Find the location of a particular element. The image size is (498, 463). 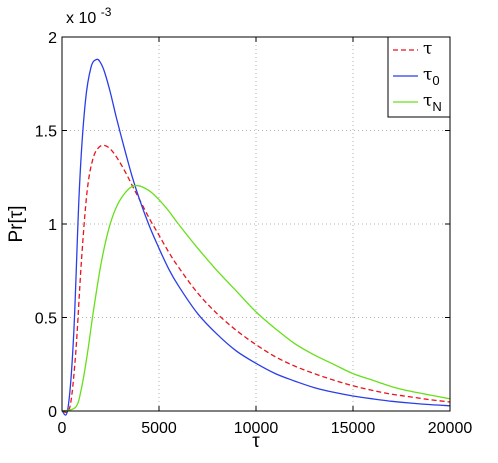

legend-label-0: τ is located at coordinates (427, 49).